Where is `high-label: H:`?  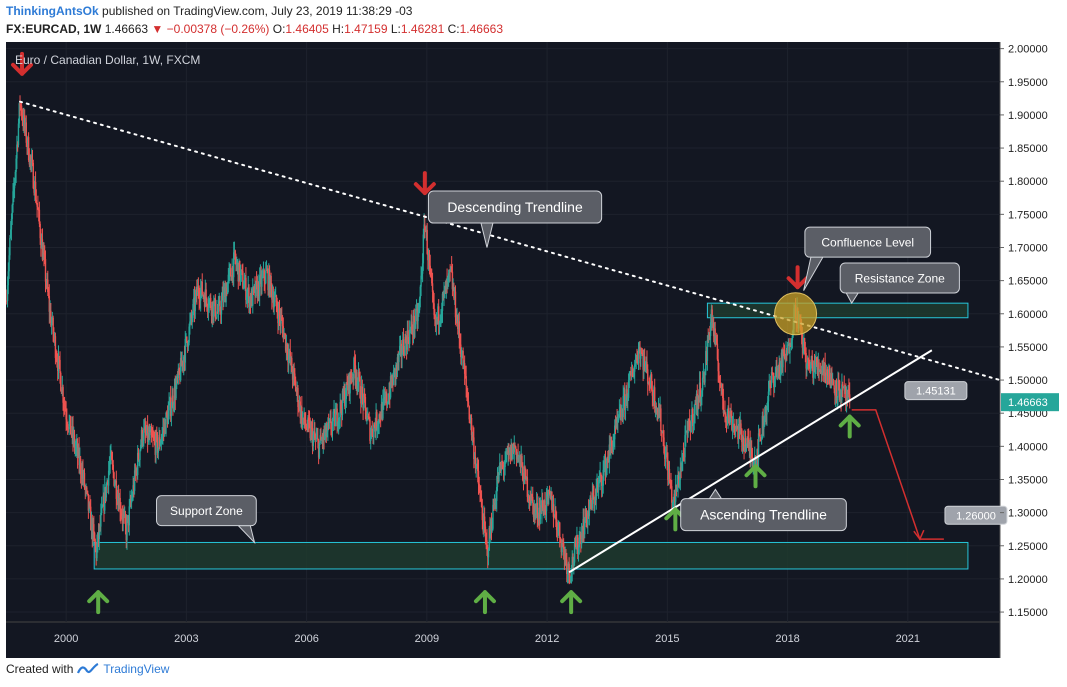
high-label: H: is located at coordinates (338, 29).